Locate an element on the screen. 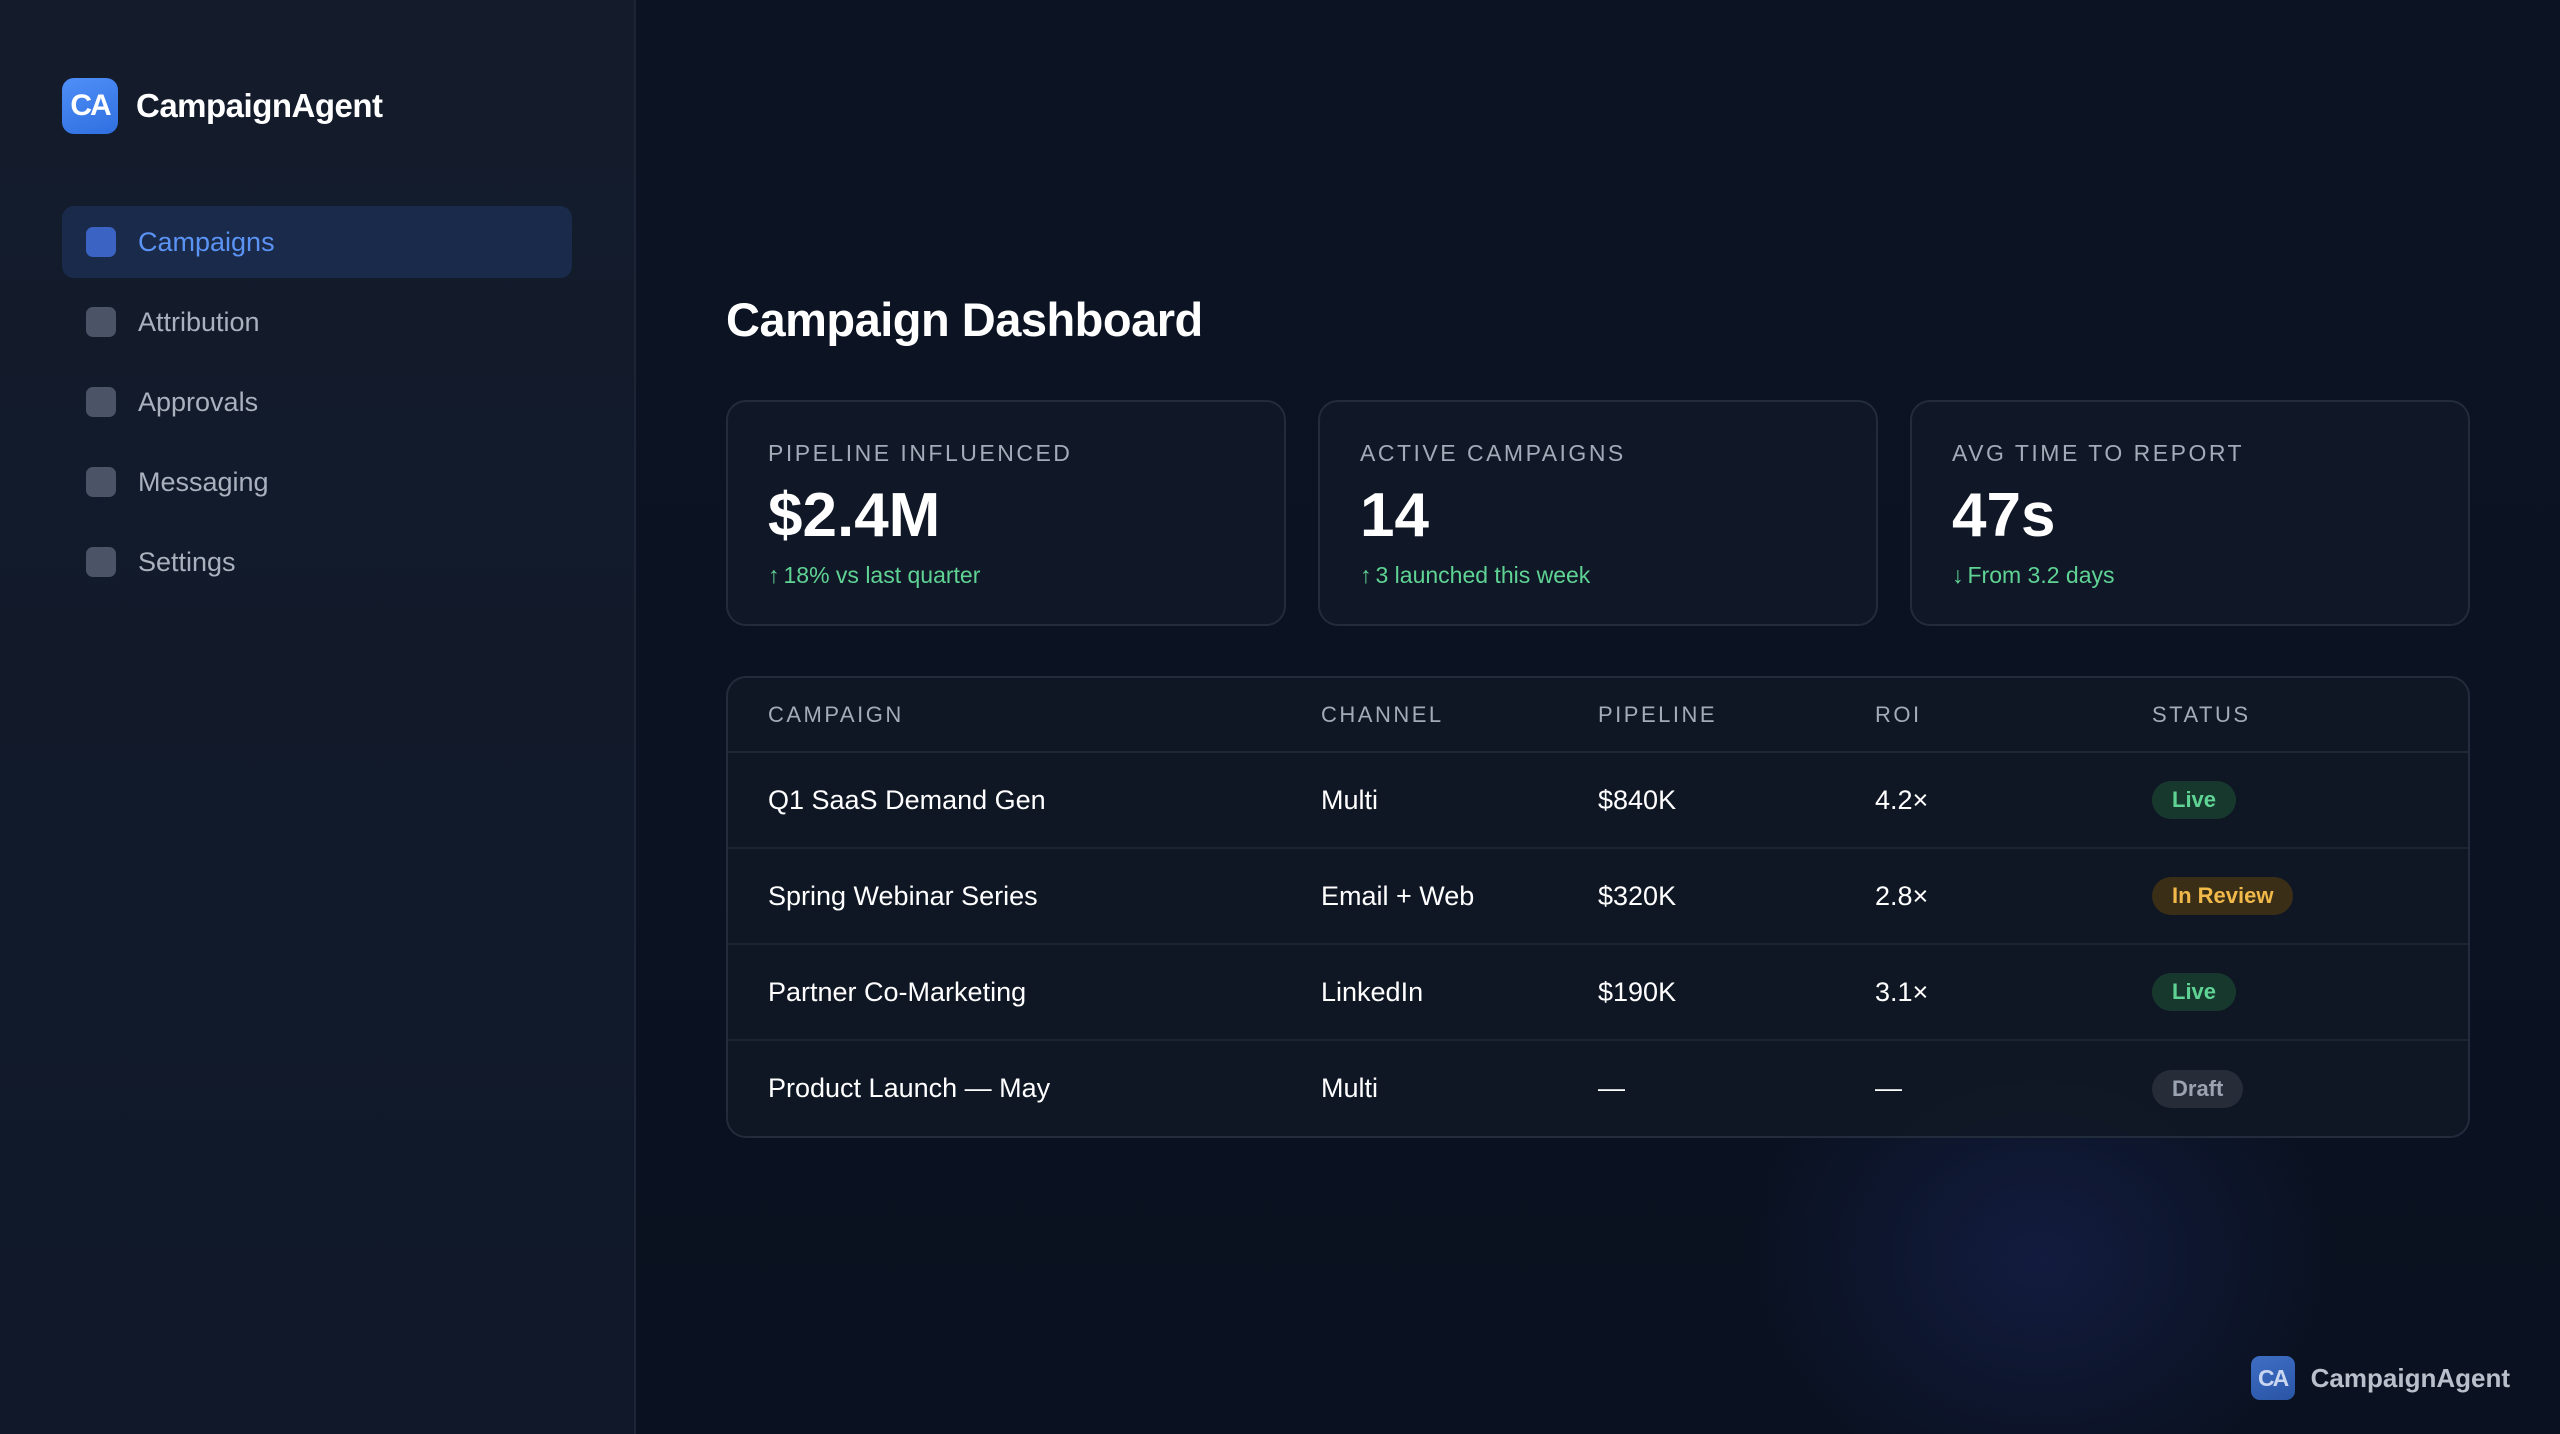 This screenshot has height=1434, width=2560. table-row: Q1 SaaS Demand Gen Multi $840K 4.2× Live is located at coordinates (1598, 800).